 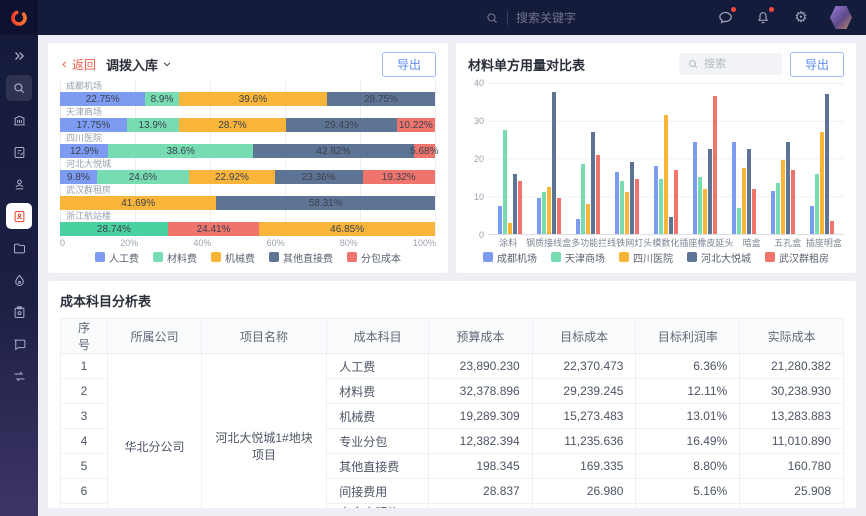 What do you see at coordinates (19, 88) in the screenshot?
I see `sidebar-item-search` at bounding box center [19, 88].